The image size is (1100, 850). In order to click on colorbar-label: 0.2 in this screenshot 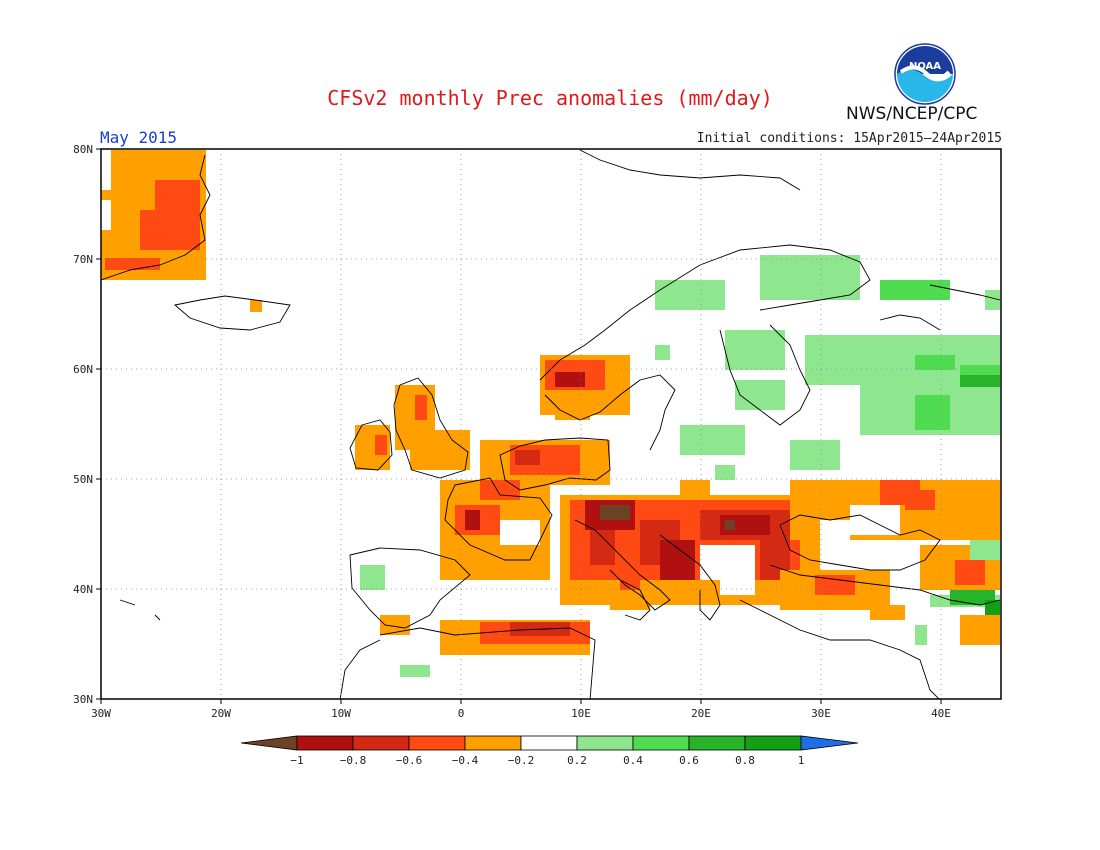, I will do `click(577, 760)`.